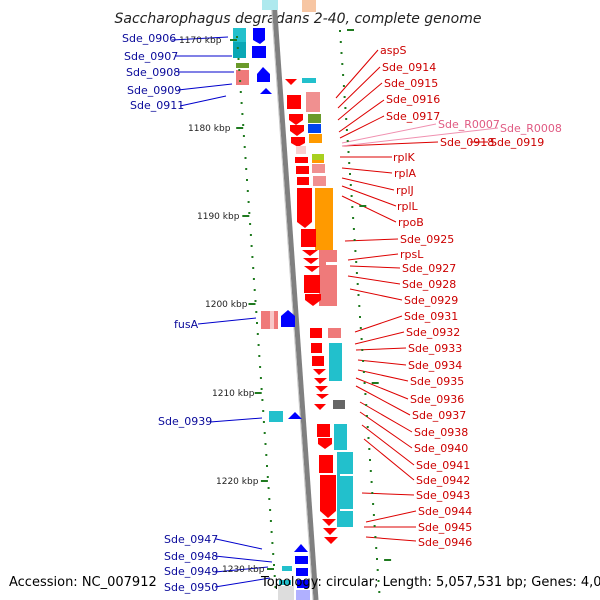 This screenshot has height=600, width=600. What do you see at coordinates (278, 319) in the screenshot?
I see `gene-features-fusA` at bounding box center [278, 319].